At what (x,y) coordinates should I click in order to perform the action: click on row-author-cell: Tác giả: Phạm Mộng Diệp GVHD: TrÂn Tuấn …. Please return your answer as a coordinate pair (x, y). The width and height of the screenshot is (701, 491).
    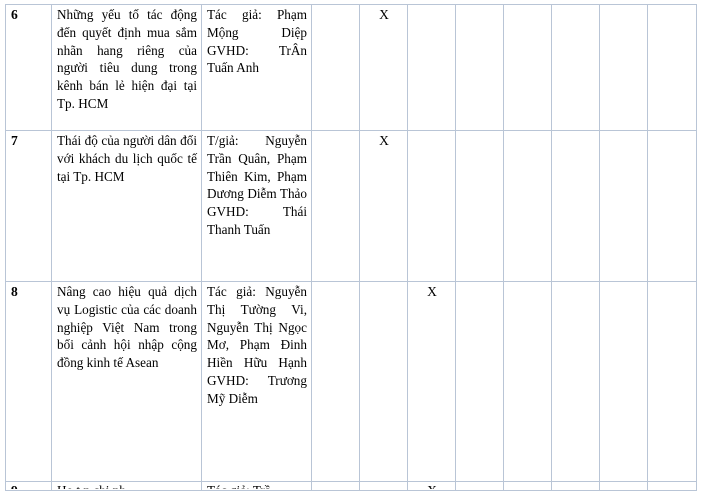
    Looking at the image, I should click on (256, 67).